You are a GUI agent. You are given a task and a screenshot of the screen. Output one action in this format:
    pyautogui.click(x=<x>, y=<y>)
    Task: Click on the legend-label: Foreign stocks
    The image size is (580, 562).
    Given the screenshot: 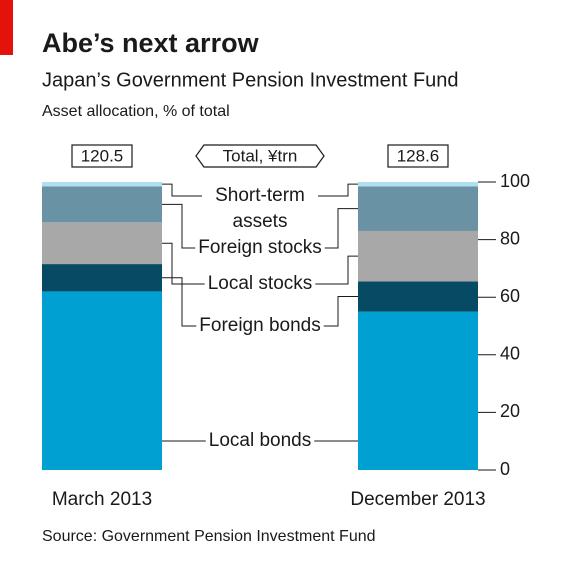 What is the action you would take?
    pyautogui.click(x=260, y=248)
    